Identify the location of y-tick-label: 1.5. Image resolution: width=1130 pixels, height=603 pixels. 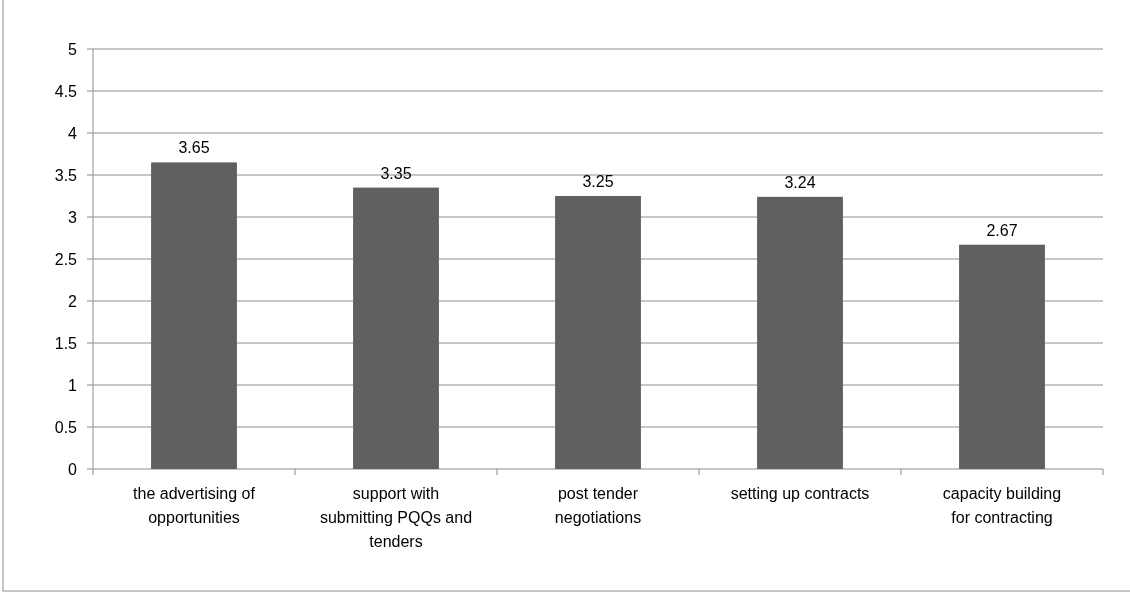
(66, 343).